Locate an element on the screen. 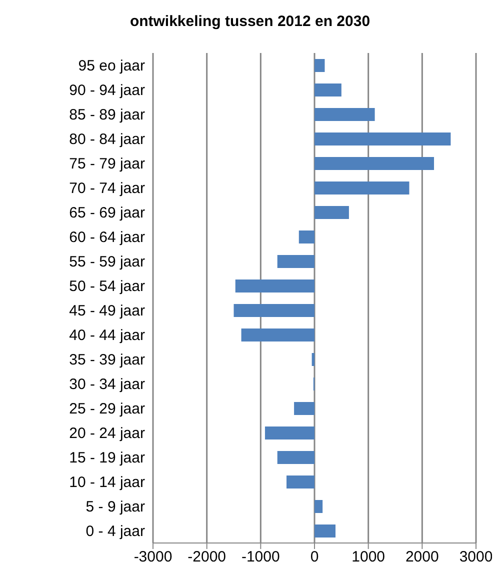  y-tick-label: 85 - 89 jaar is located at coordinates (107, 115).